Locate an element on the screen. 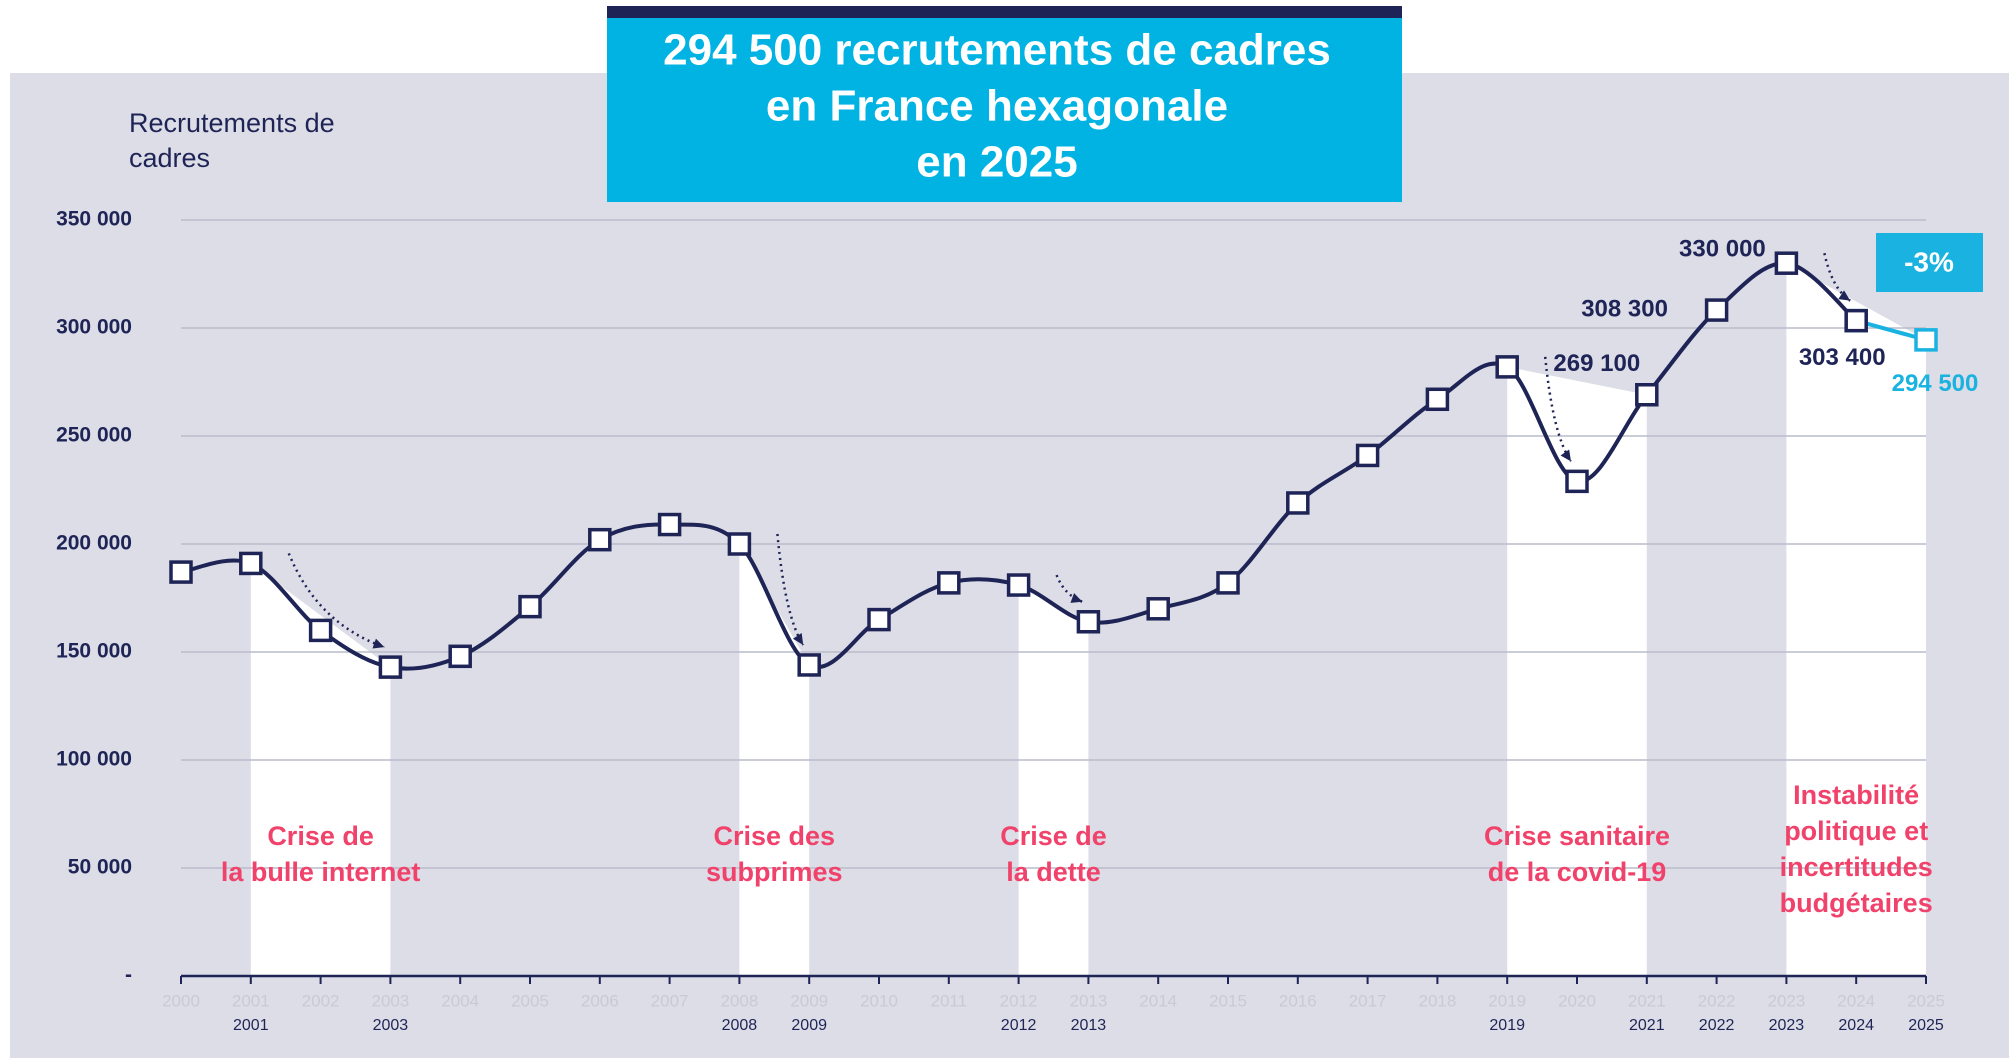  x-tick-label: 2003 is located at coordinates (390, 1000).